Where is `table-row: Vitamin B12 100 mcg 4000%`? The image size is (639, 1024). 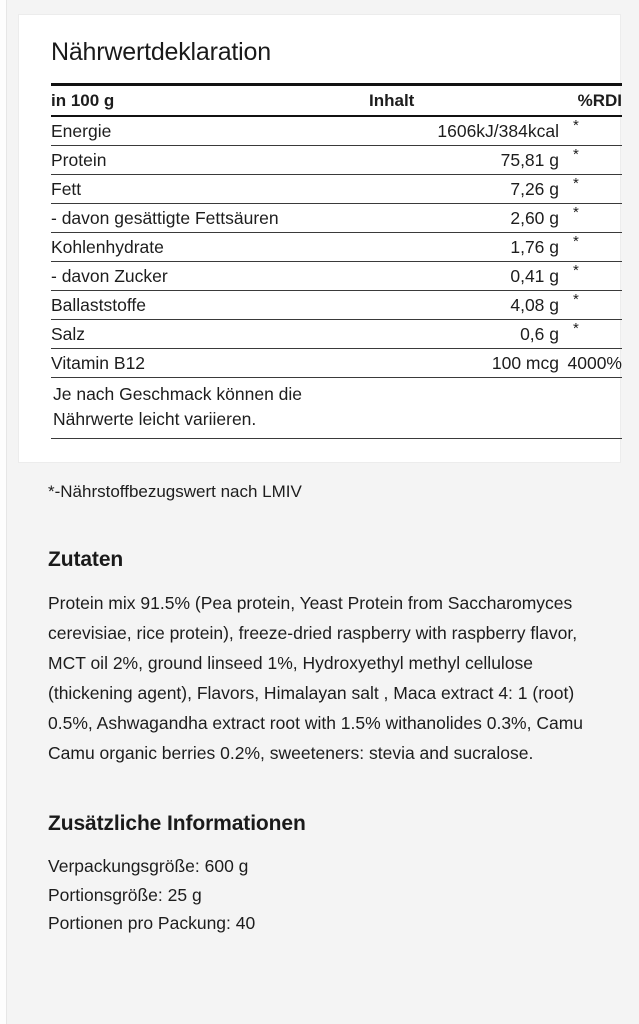
table-row: Vitamin B12 100 mcg 4000% is located at coordinates (337, 363).